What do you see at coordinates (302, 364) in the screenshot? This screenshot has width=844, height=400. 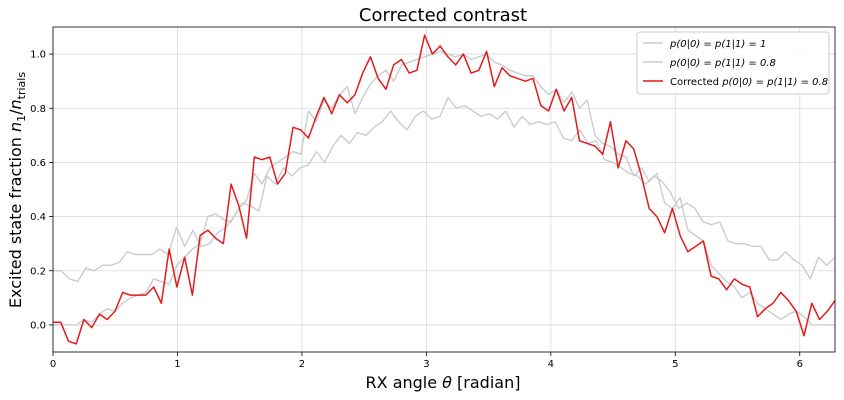 I see `x-tick-label: 2` at bounding box center [302, 364].